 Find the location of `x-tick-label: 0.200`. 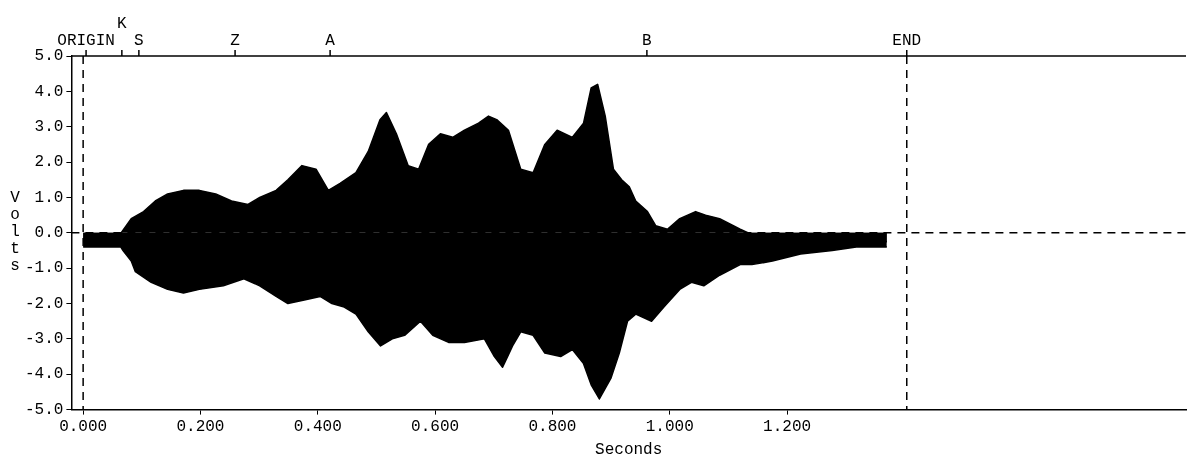

x-tick-label: 0.200 is located at coordinates (200, 427).